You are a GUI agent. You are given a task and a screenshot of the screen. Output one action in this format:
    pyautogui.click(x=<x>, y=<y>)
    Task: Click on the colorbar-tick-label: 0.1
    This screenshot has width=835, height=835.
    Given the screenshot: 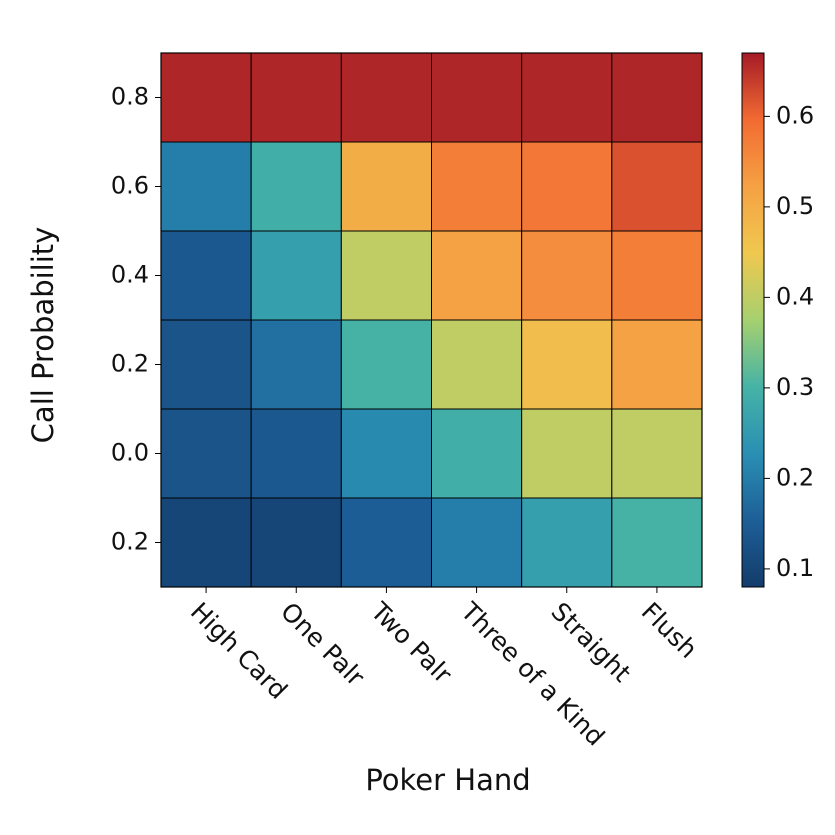 What is the action you would take?
    pyautogui.click(x=795, y=568)
    